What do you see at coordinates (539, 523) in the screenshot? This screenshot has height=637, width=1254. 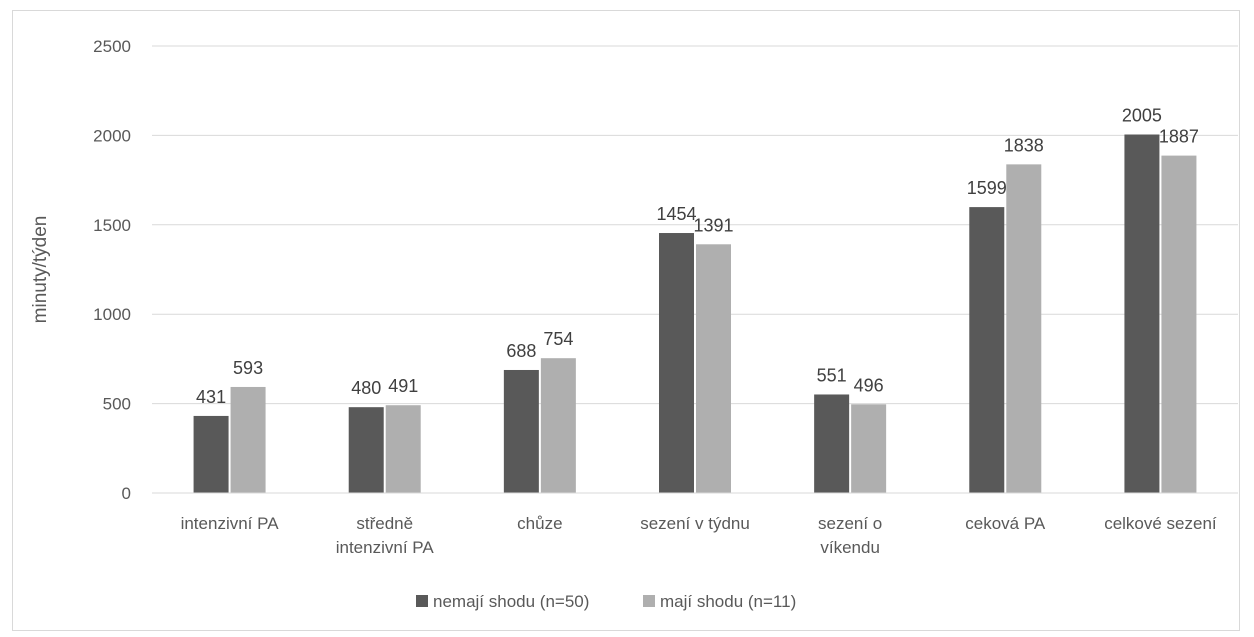 I see `x-tick-label-2: chůze` at bounding box center [539, 523].